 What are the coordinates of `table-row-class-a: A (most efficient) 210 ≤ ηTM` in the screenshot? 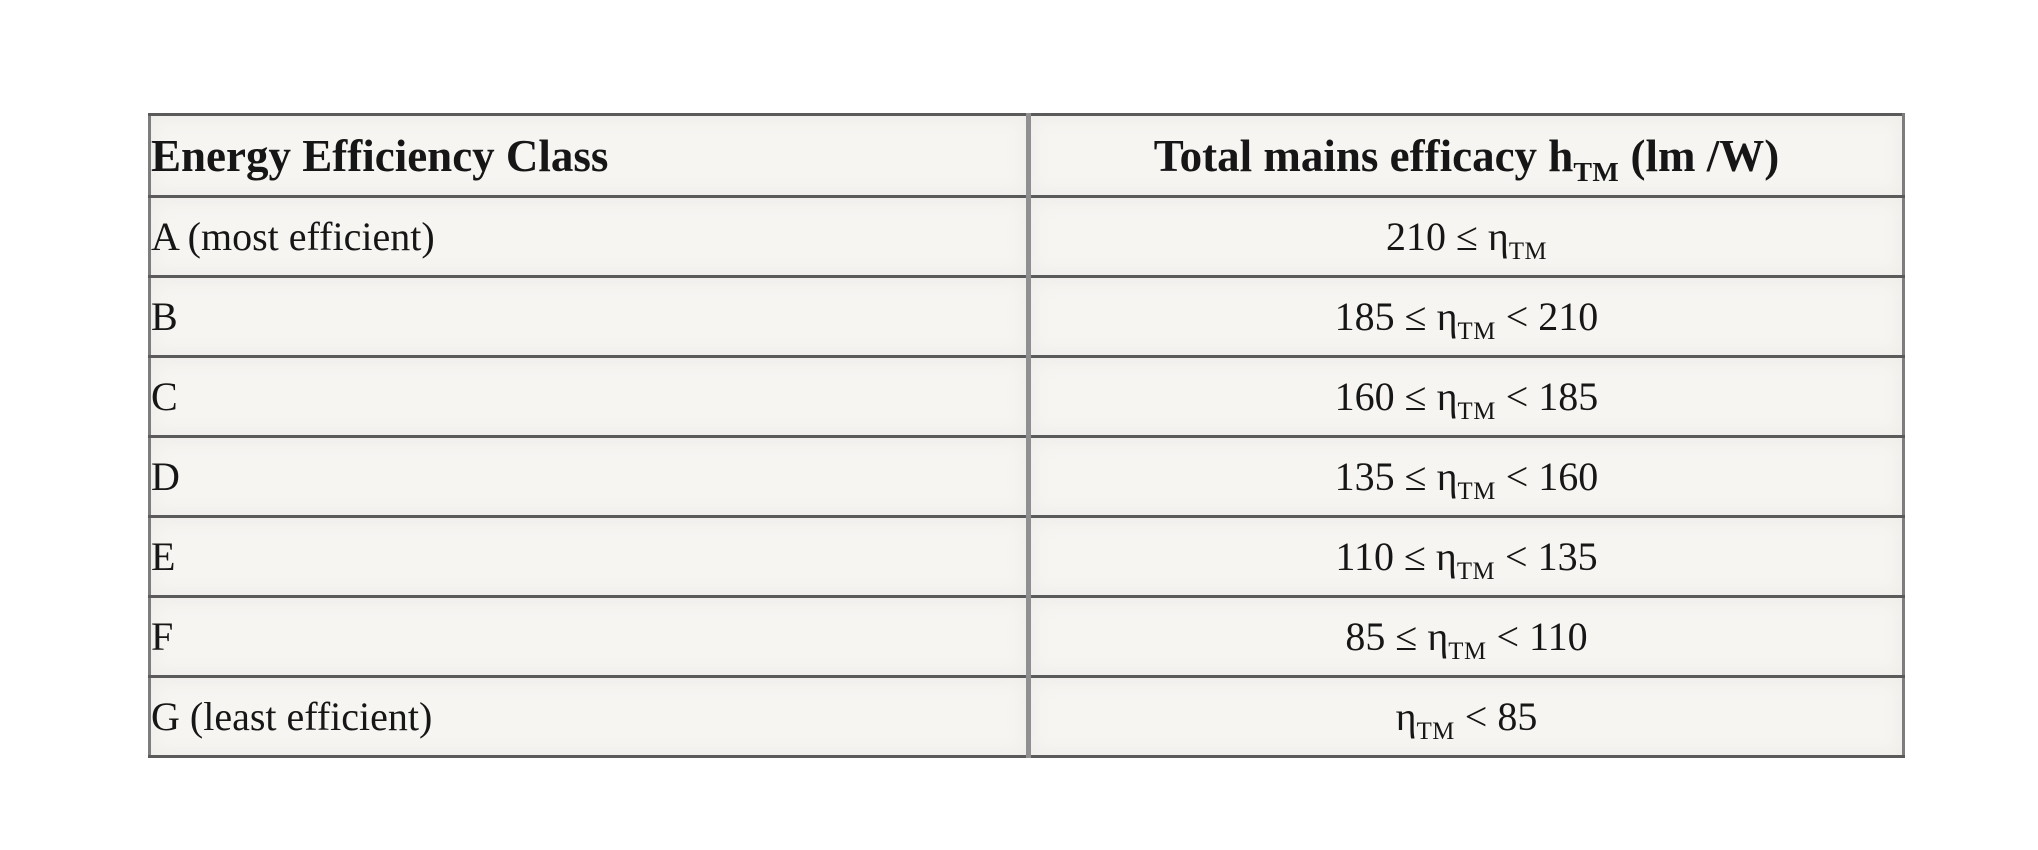 It's located at (1026, 236).